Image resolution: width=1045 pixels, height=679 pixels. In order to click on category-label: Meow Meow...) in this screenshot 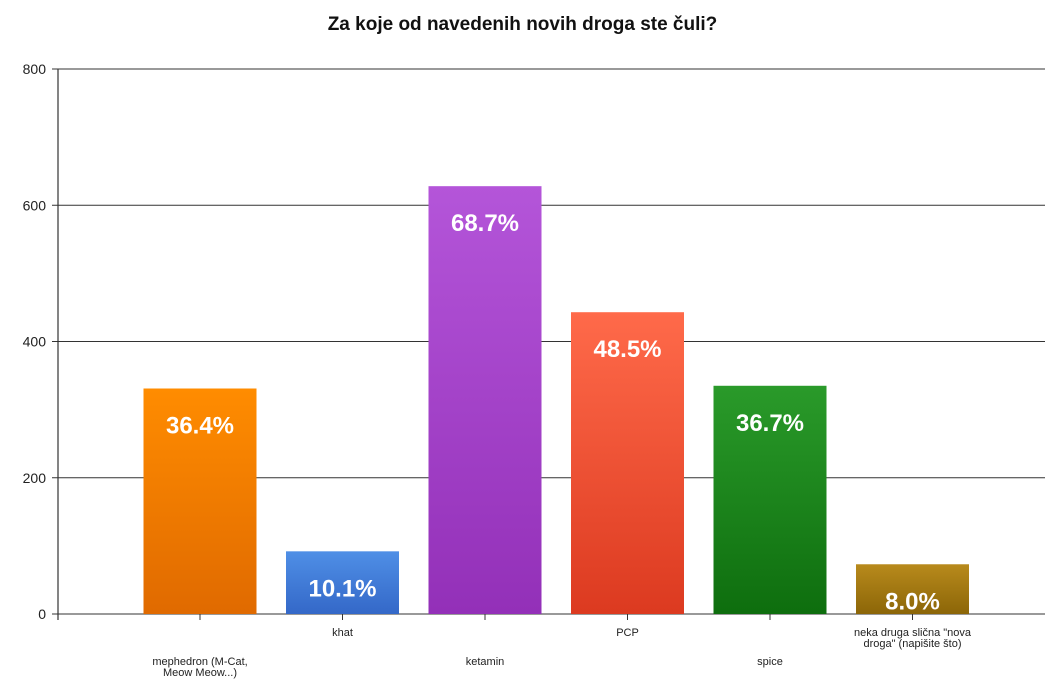, I will do `click(200, 673)`.